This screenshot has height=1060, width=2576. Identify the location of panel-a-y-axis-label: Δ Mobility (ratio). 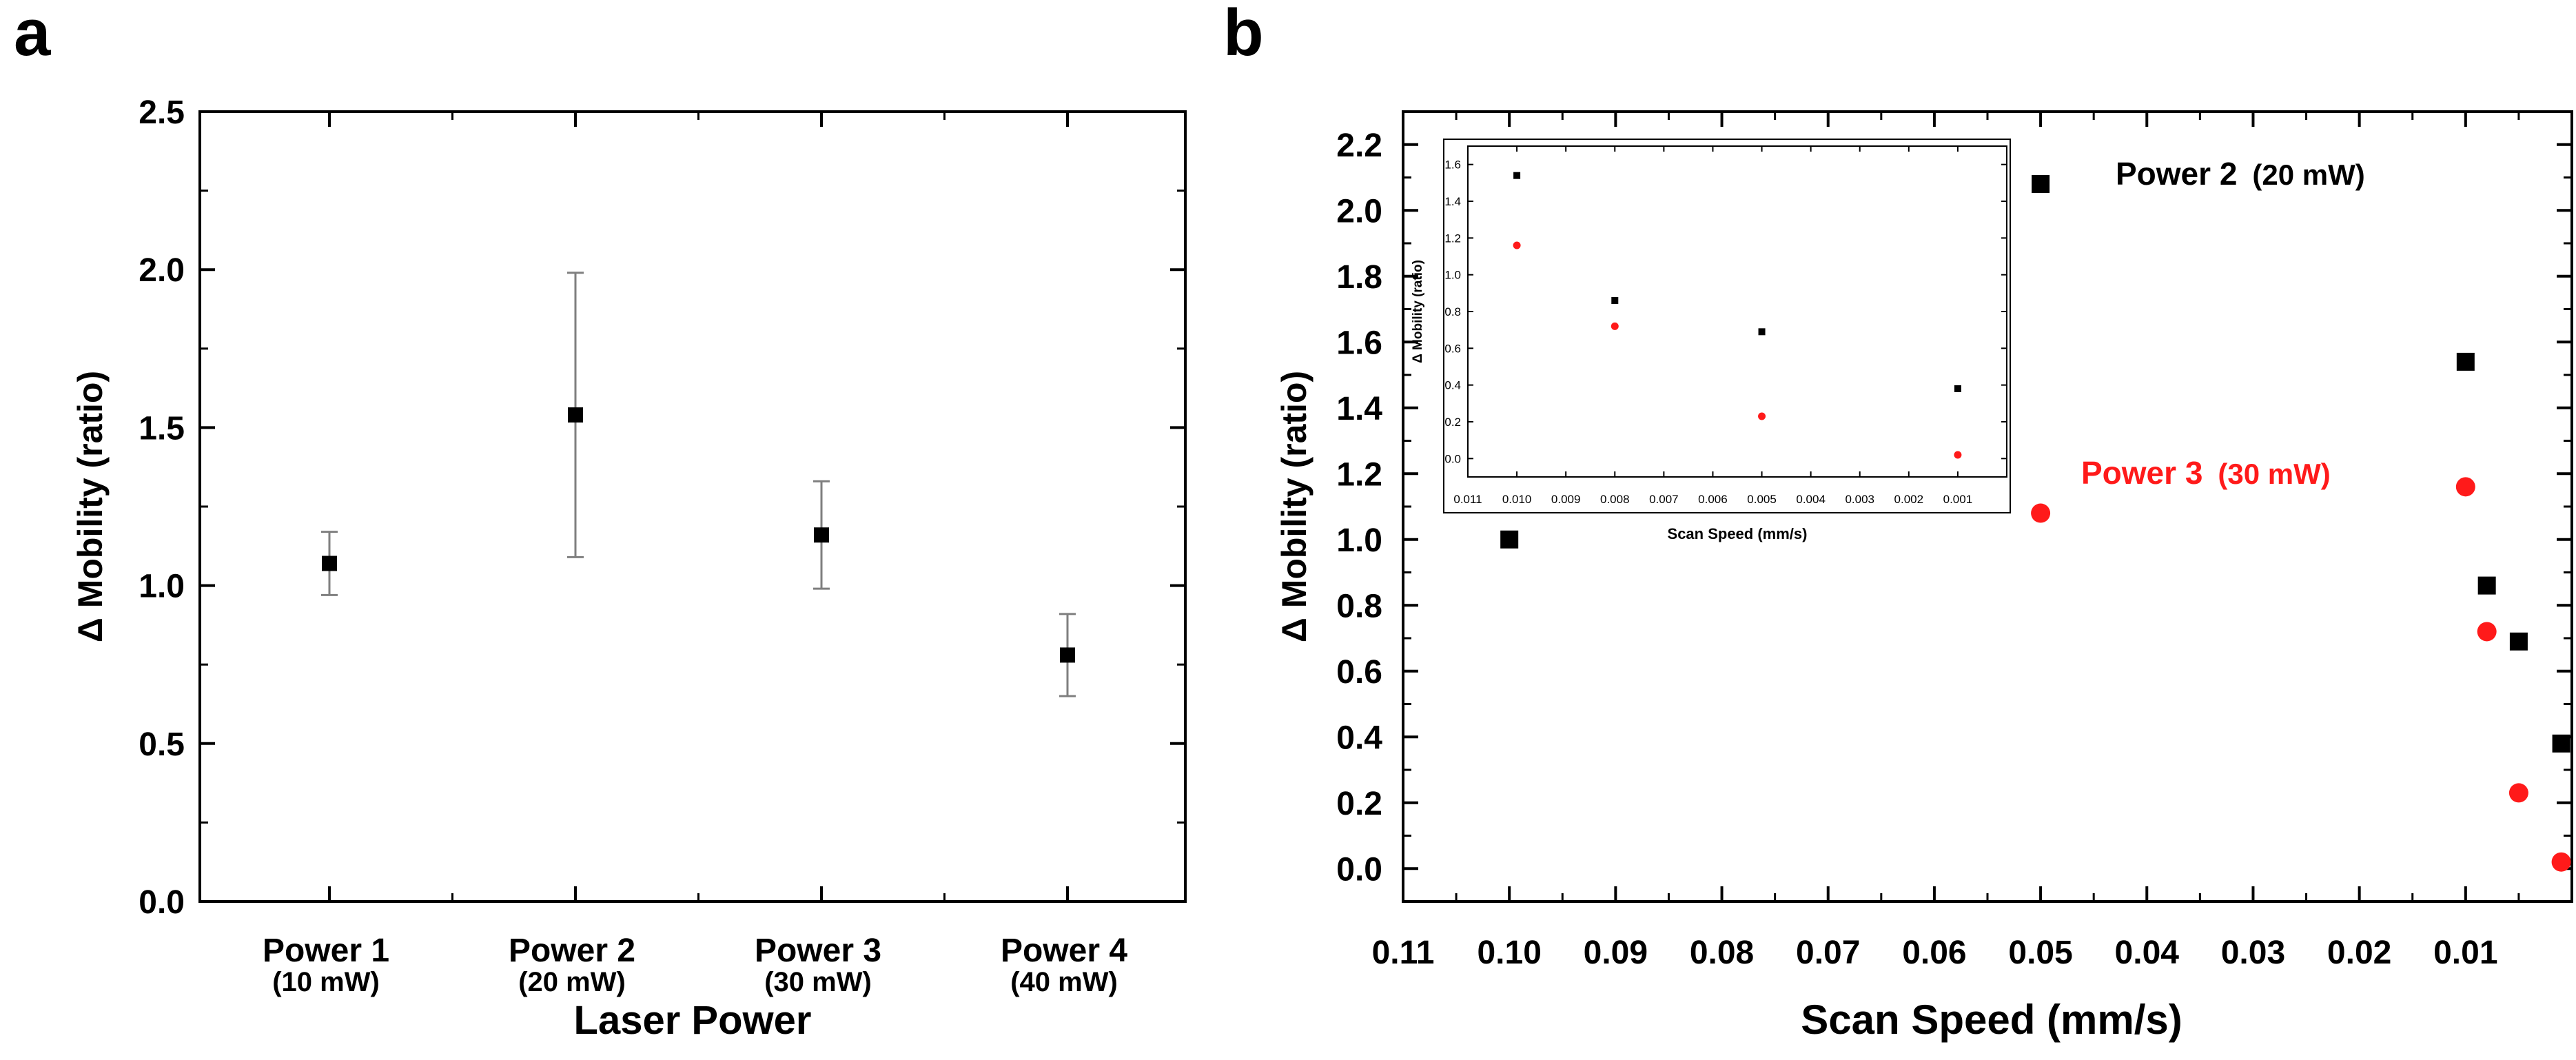
(90, 506).